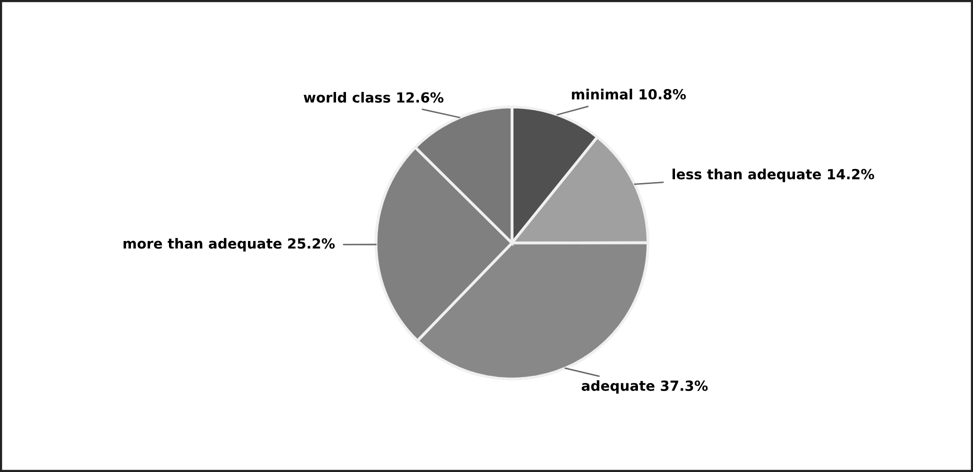  I want to click on slice-label: adequate 37.3%, so click(645, 387).